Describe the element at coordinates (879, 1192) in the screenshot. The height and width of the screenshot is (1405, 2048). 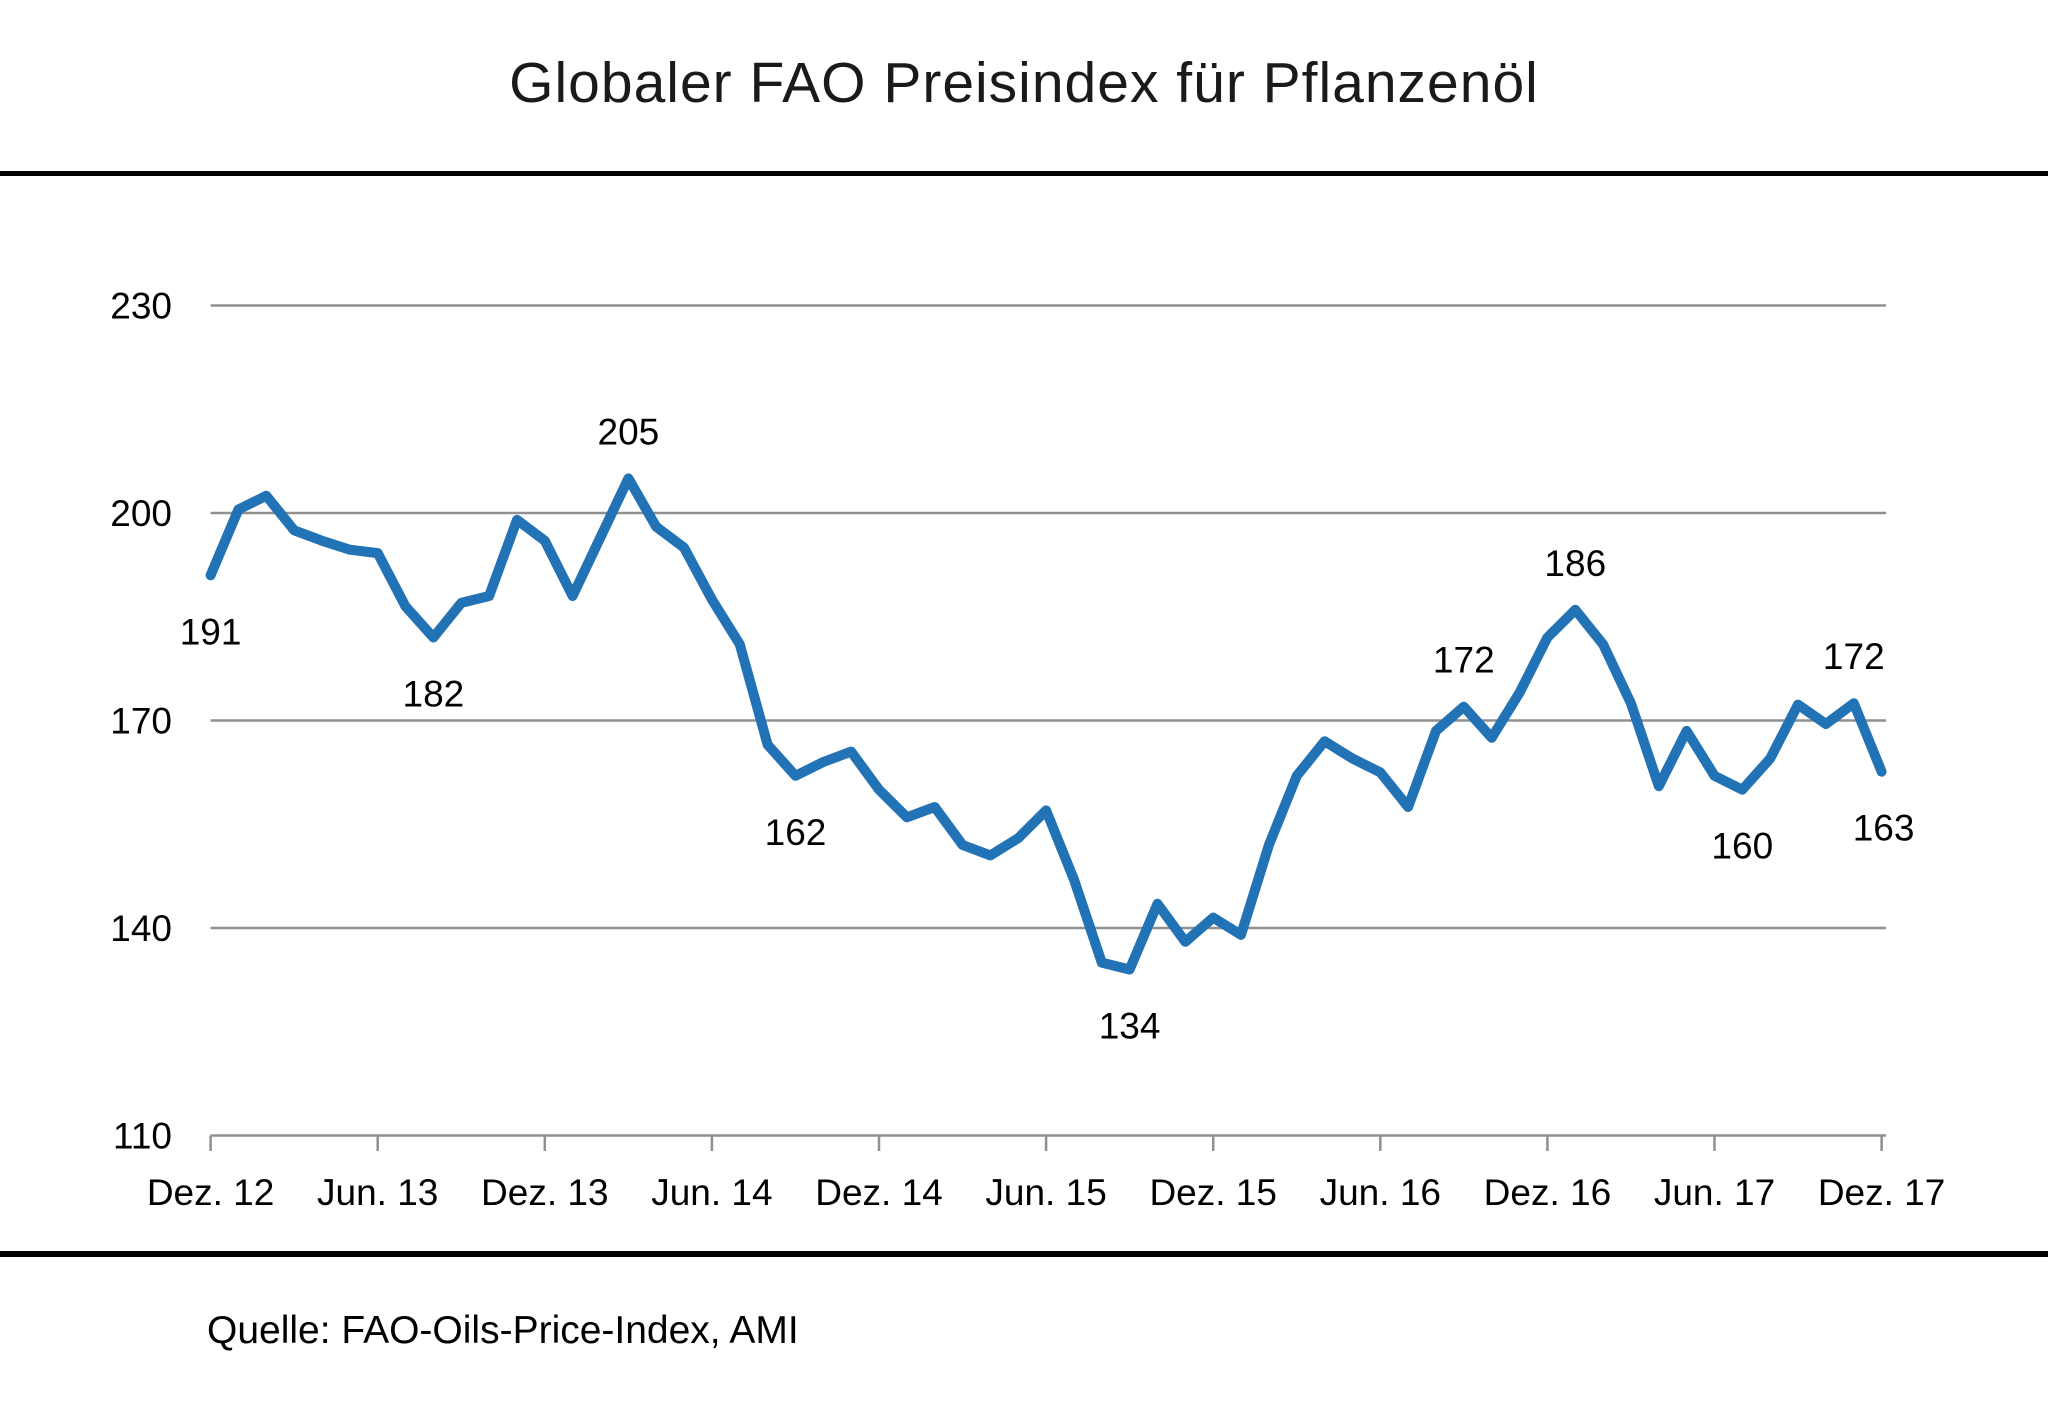
I see `x-axis-label-4: Dez. 14` at that location.